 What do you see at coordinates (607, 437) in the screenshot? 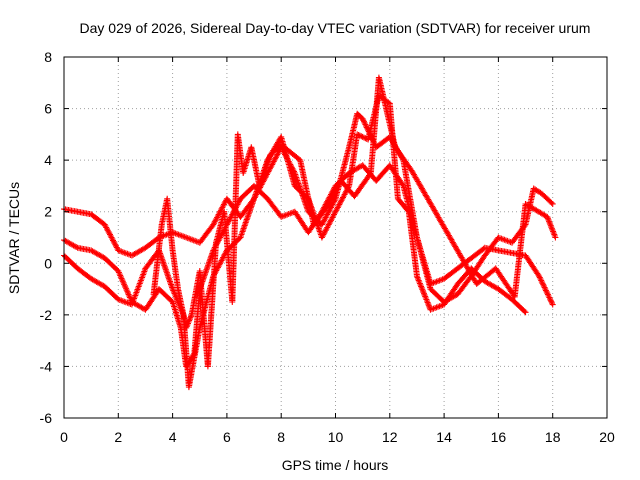
I see `x-tick-label: 20` at bounding box center [607, 437].